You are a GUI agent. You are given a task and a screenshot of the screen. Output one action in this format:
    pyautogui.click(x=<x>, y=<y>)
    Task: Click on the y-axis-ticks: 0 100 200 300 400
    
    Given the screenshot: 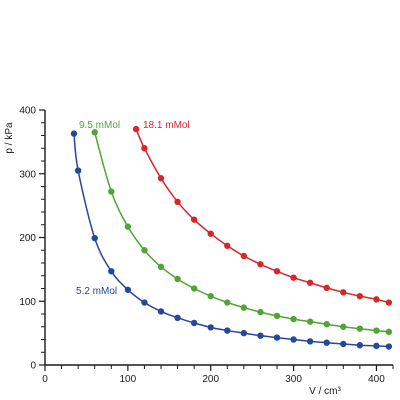 What is the action you would take?
    pyautogui.click(x=32, y=239)
    